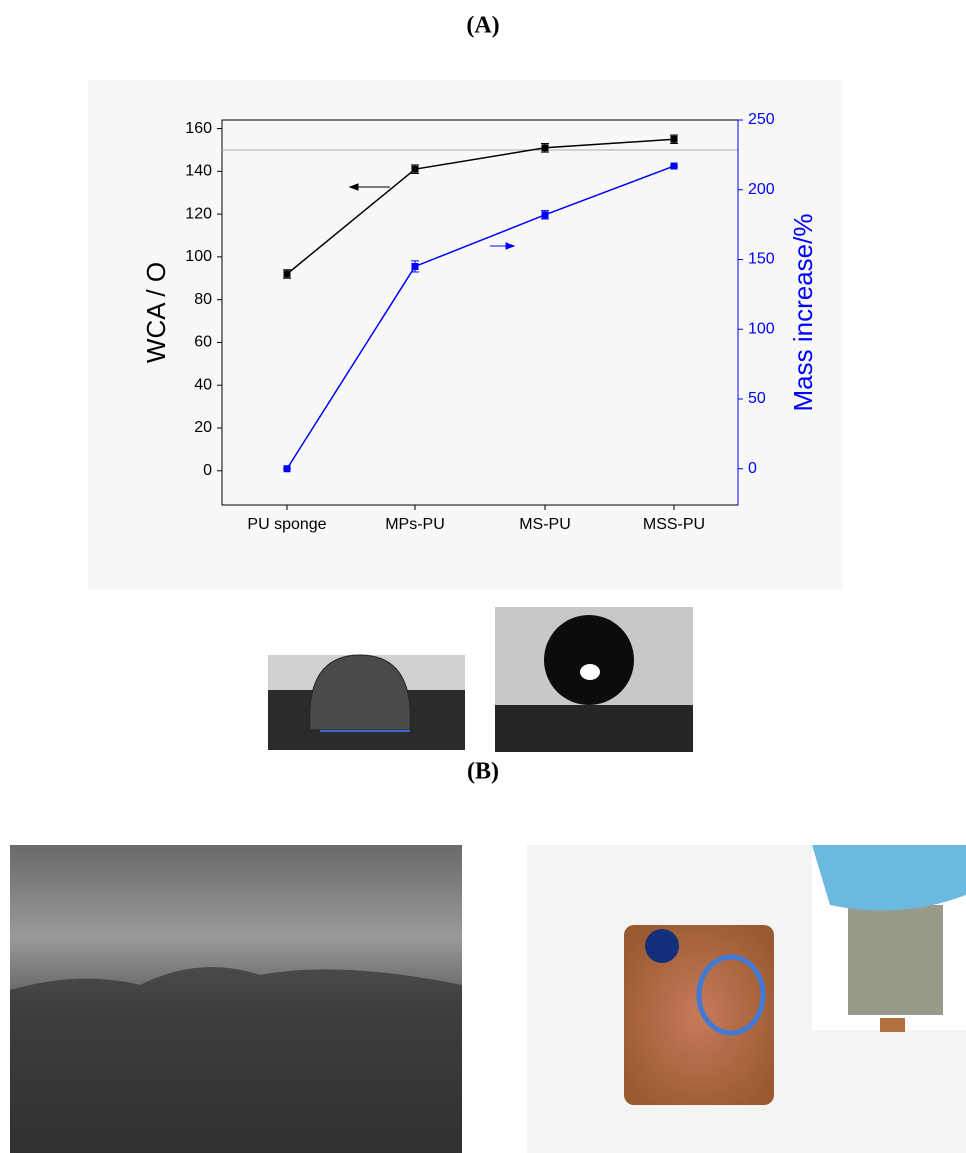  What do you see at coordinates (761, 189) in the screenshot?
I see `y2-tick-label: 200` at bounding box center [761, 189].